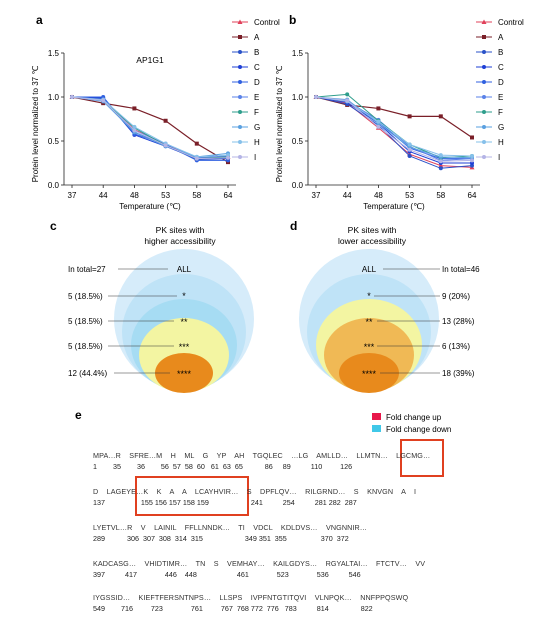 The width and height of the screenshot is (554, 621). Describe the element at coordinates (369, 296) in the screenshot. I see `venn-d-level-1: *` at that location.